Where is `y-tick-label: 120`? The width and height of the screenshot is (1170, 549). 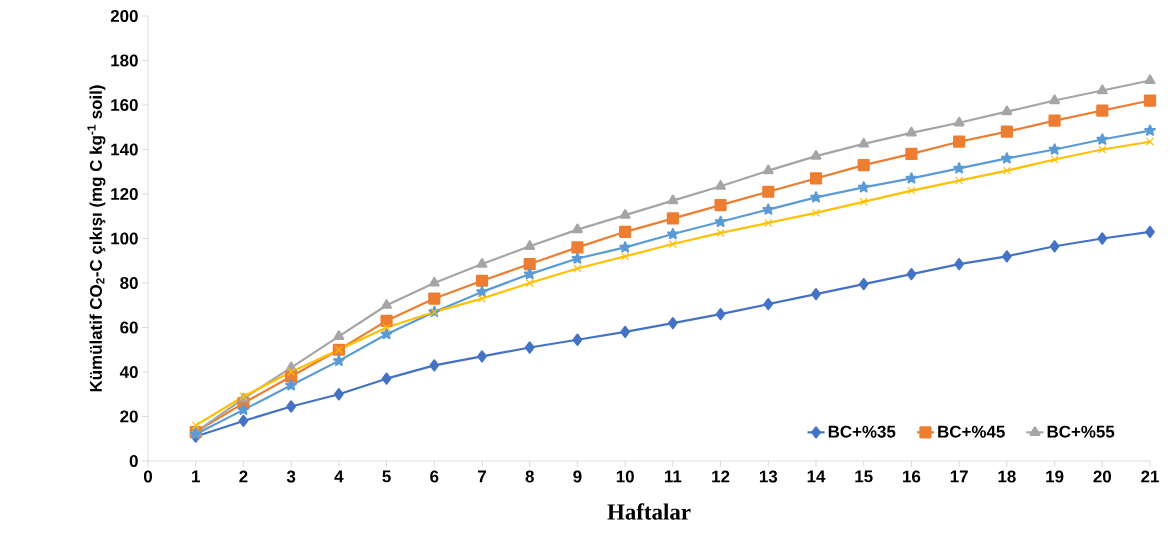 y-tick-label: 120 is located at coordinates (124, 194).